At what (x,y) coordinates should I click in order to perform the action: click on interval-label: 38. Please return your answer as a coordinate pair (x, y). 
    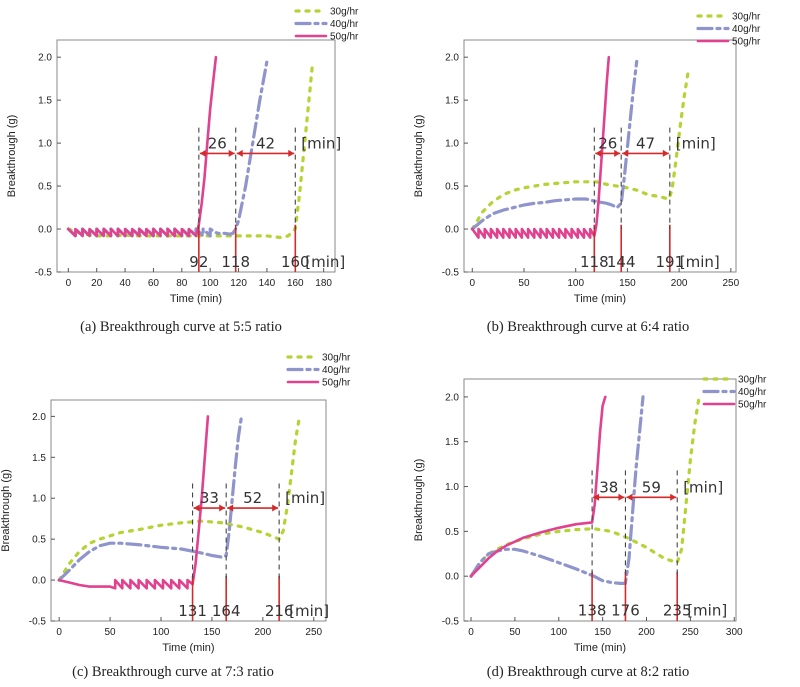
    Looking at the image, I should click on (608, 487).